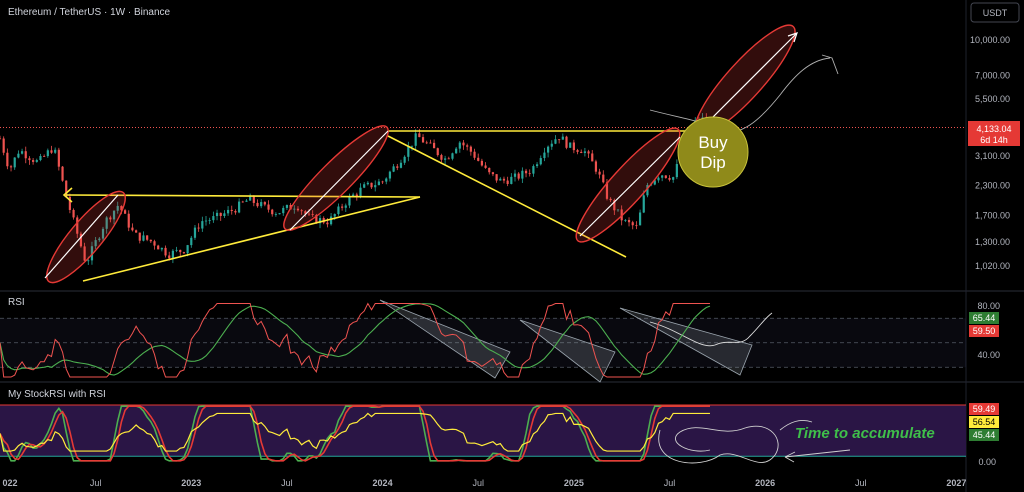 This screenshot has width=1024, height=492. Describe the element at coordinates (995, 12) in the screenshot. I see `currency-button: USDT` at that location.